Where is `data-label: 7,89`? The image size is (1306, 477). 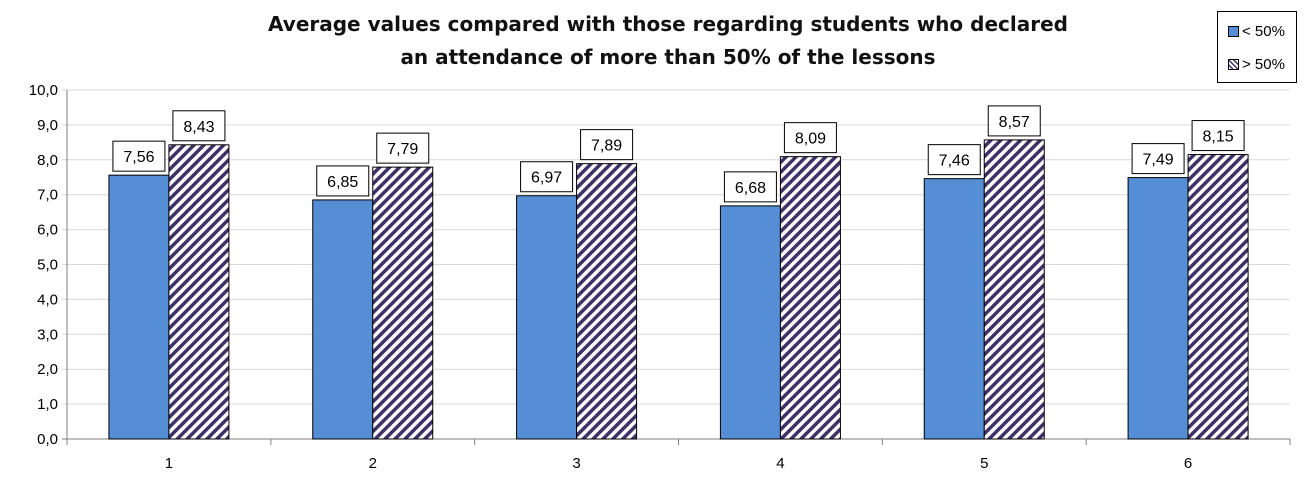
data-label: 7,89 is located at coordinates (606, 146).